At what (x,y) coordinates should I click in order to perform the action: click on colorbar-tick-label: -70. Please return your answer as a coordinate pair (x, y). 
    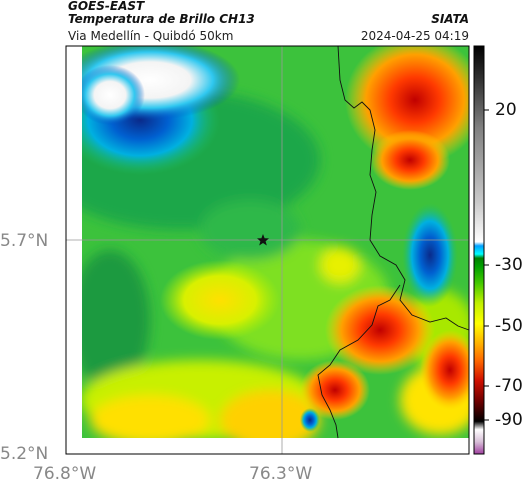
    Looking at the image, I should click on (509, 386).